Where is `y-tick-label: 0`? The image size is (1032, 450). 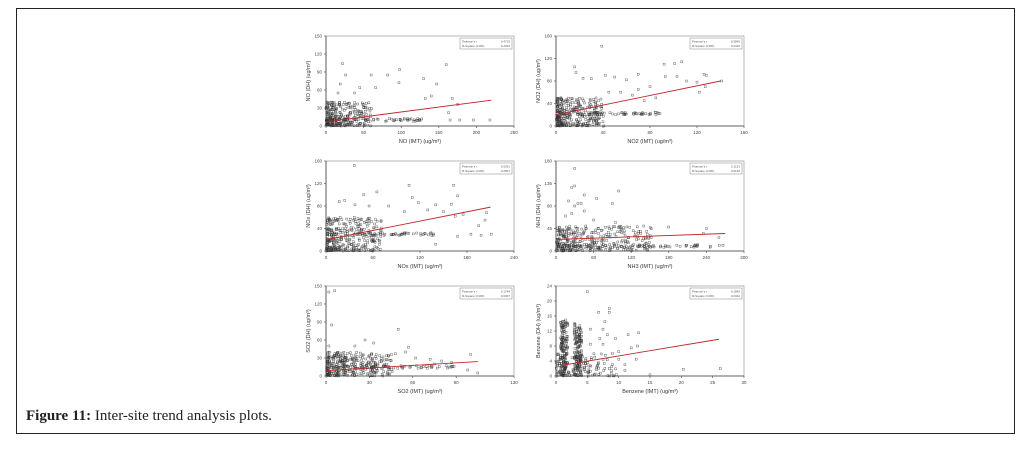 y-tick-label: 0 is located at coordinates (550, 376).